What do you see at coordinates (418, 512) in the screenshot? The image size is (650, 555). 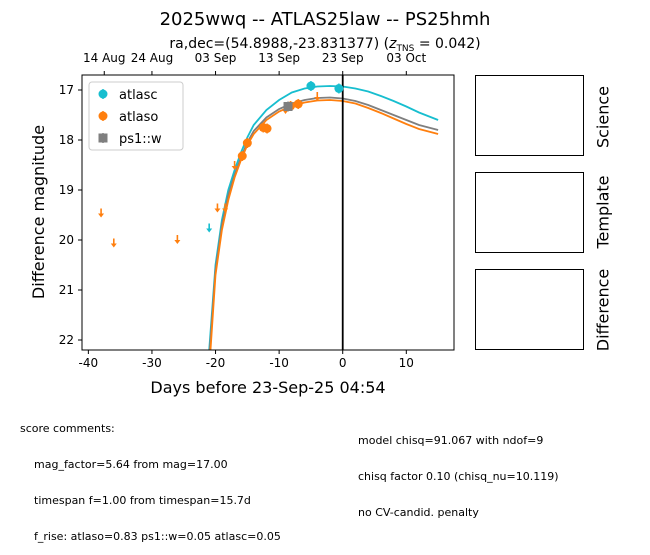 I see `model-comment-line: no CV-candid. penalty` at bounding box center [418, 512].